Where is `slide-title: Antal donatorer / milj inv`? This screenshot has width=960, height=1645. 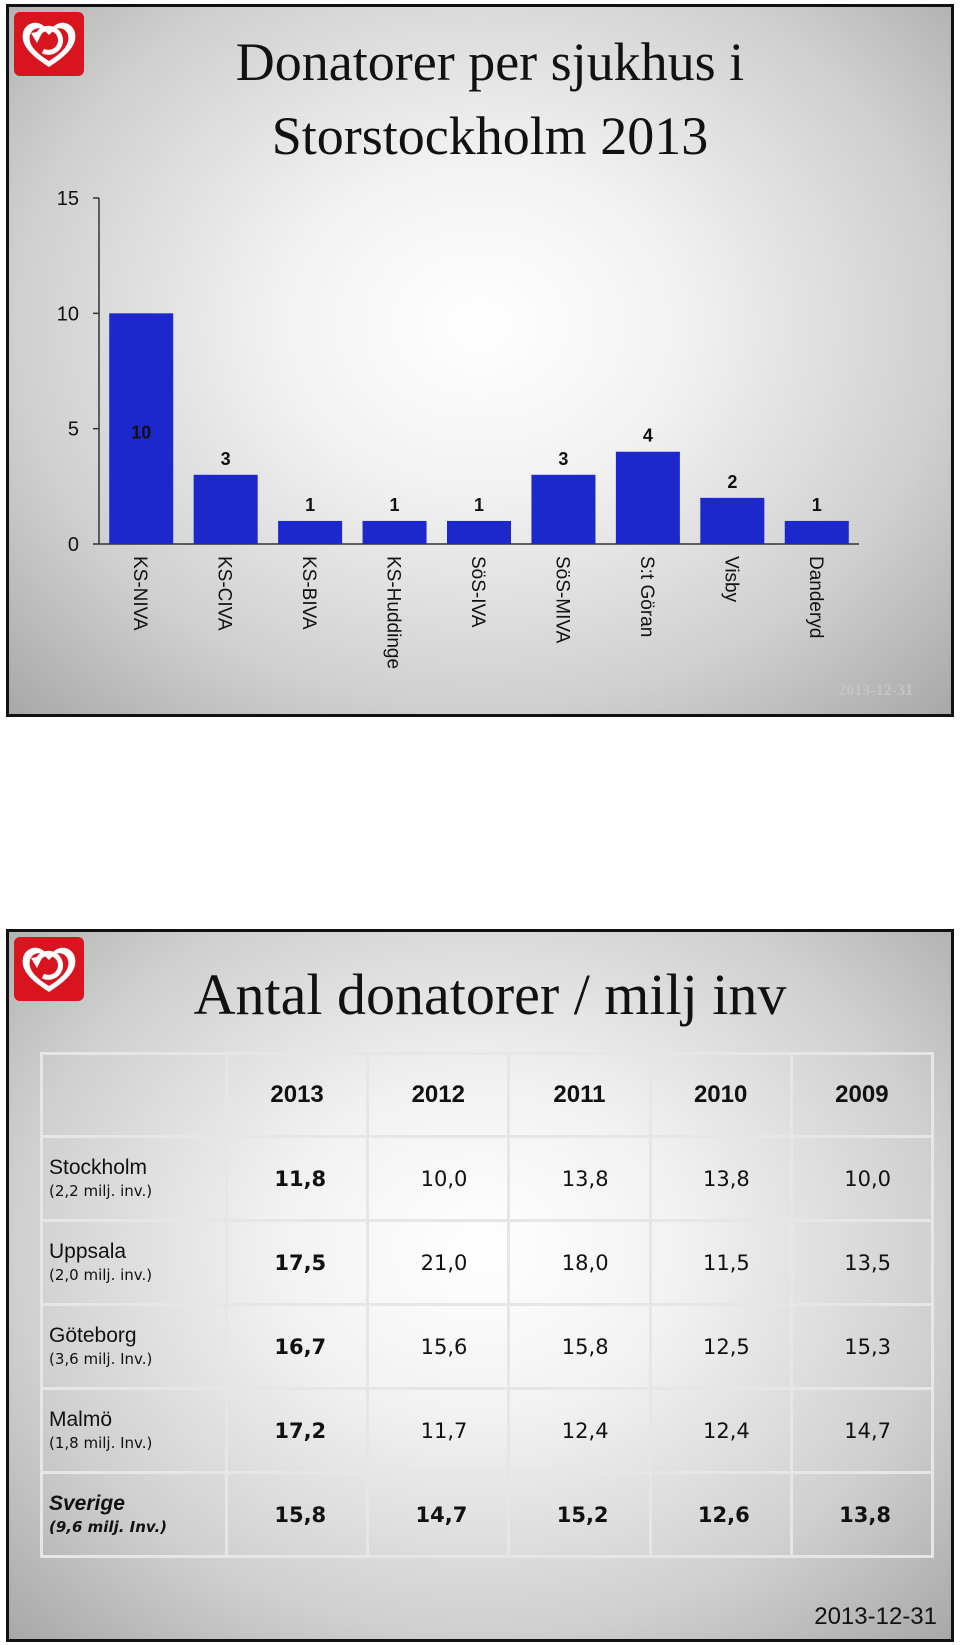
slide-title: Antal donatorer / milj inv is located at coordinates (490, 994).